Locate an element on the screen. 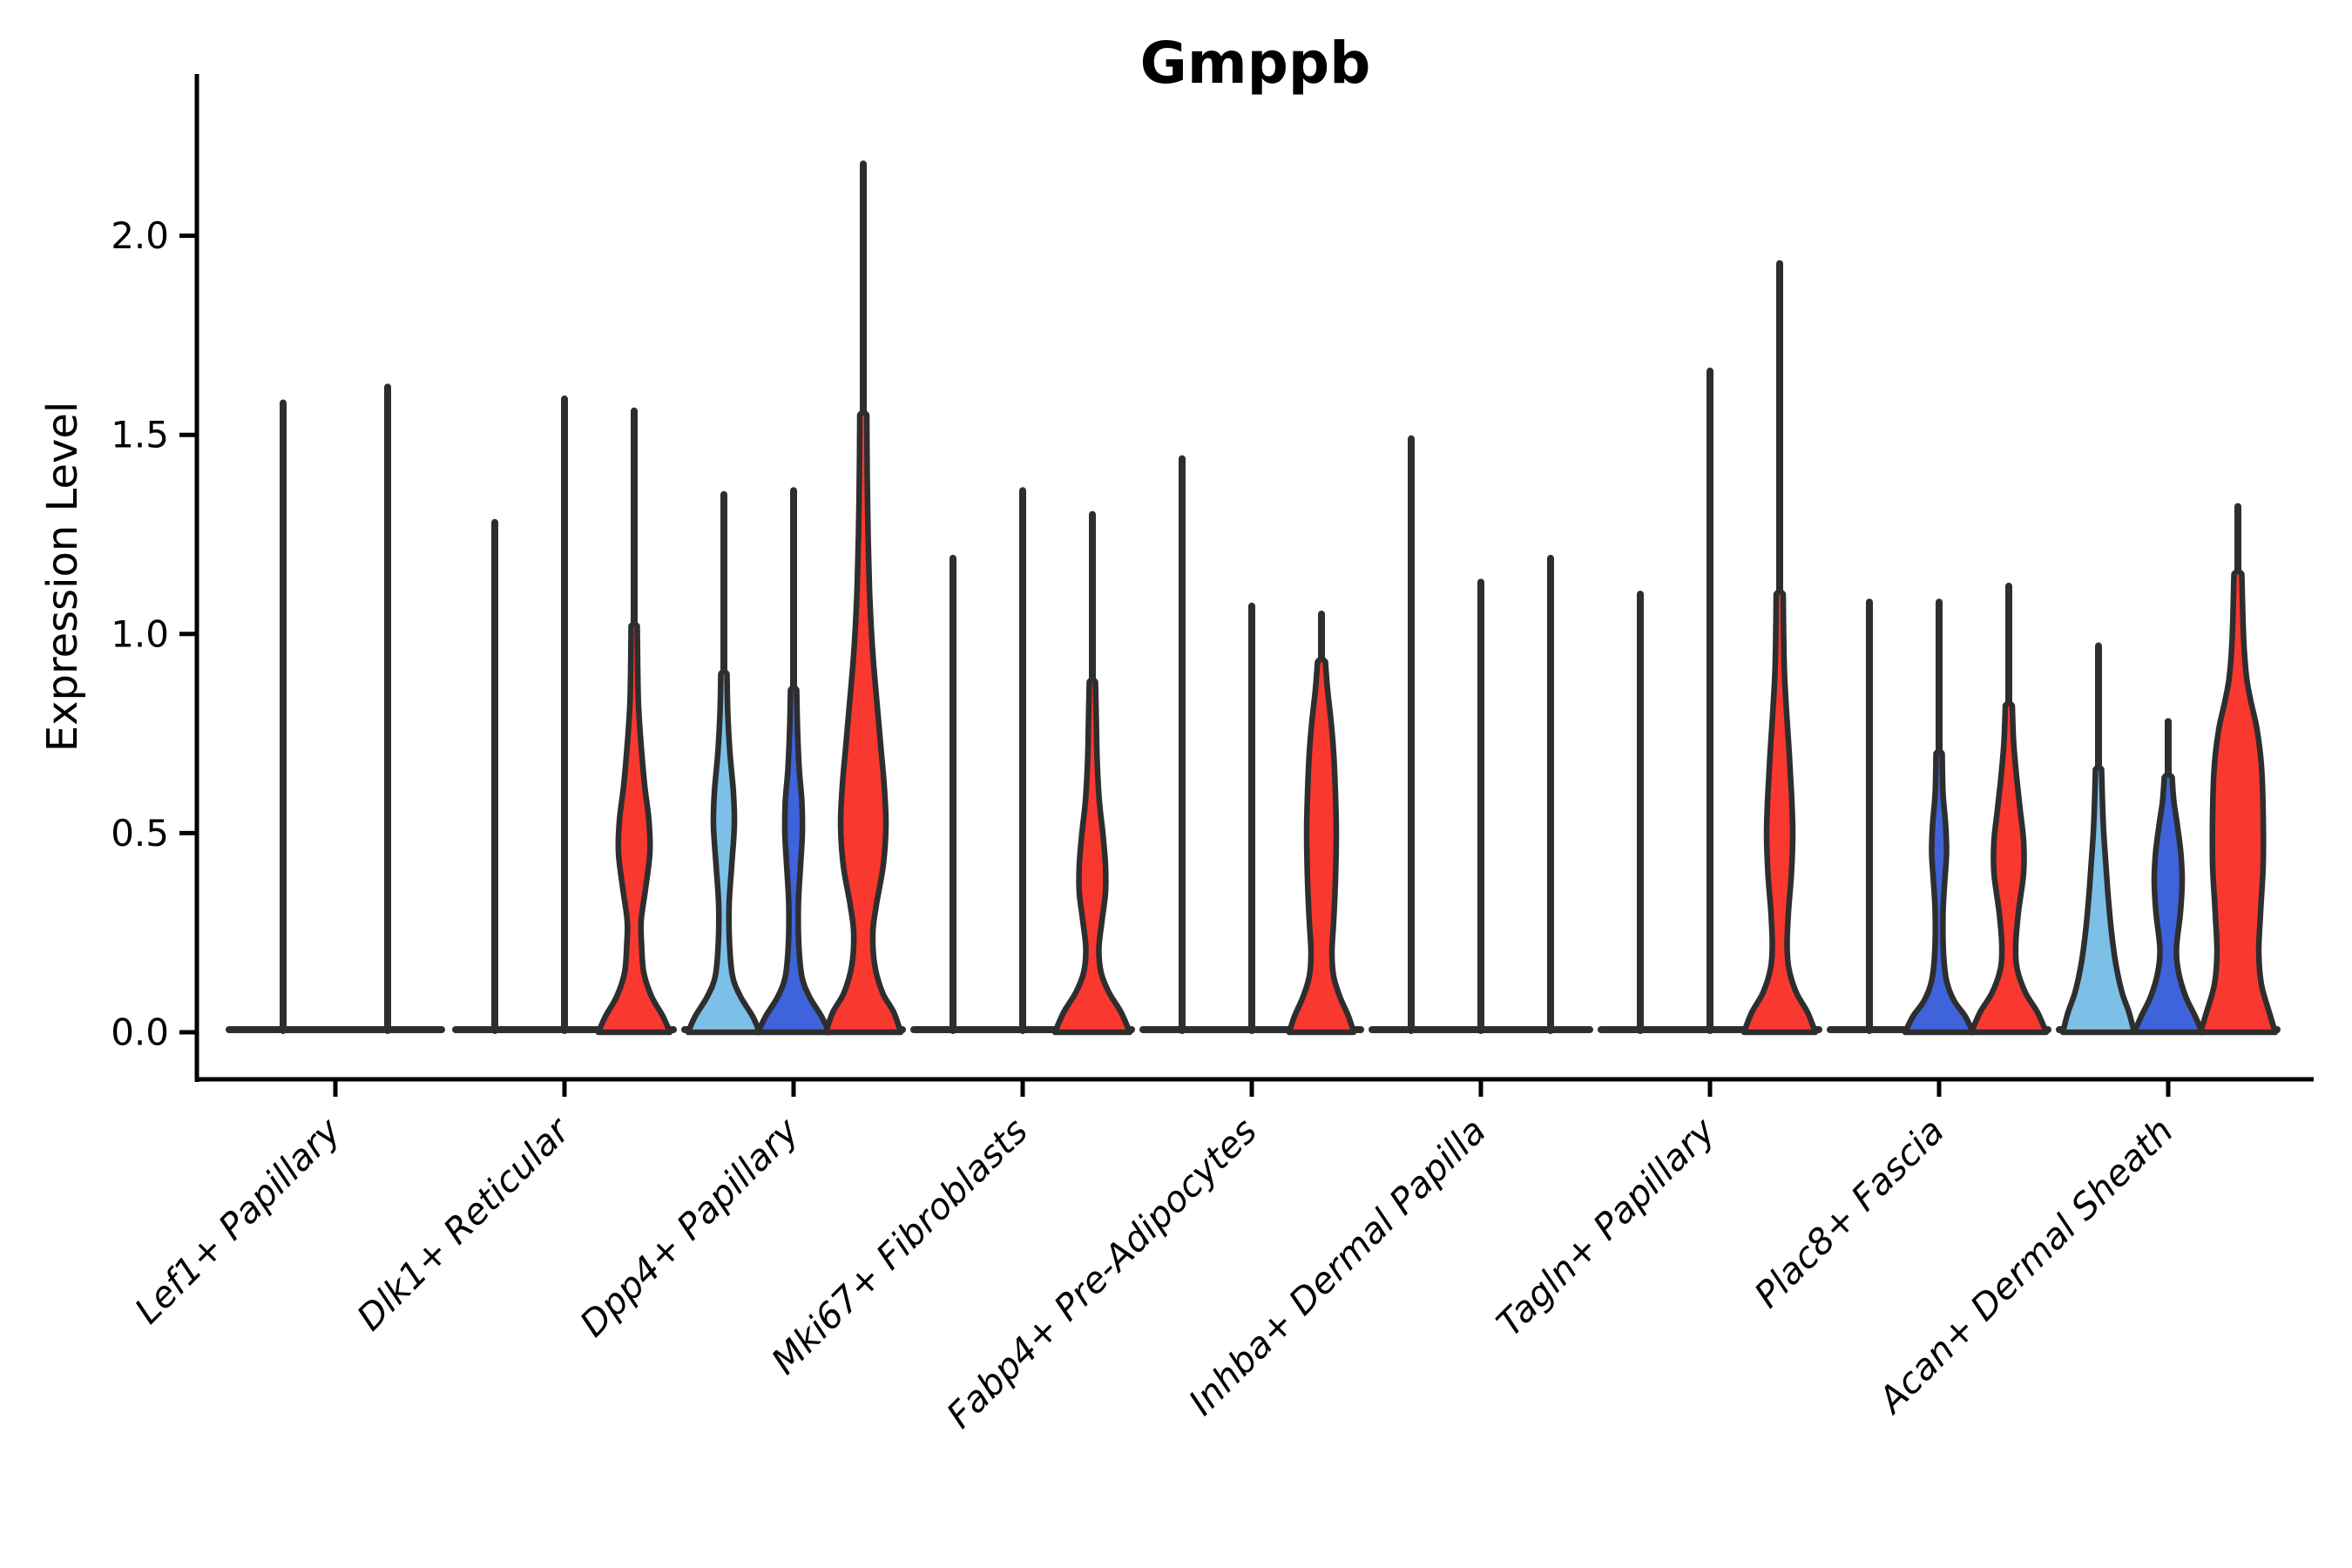 Image resolution: width=2352 pixels, height=1568 pixels. x-tick-label: Dlk1+ Reticular is located at coordinates (464, 1224).